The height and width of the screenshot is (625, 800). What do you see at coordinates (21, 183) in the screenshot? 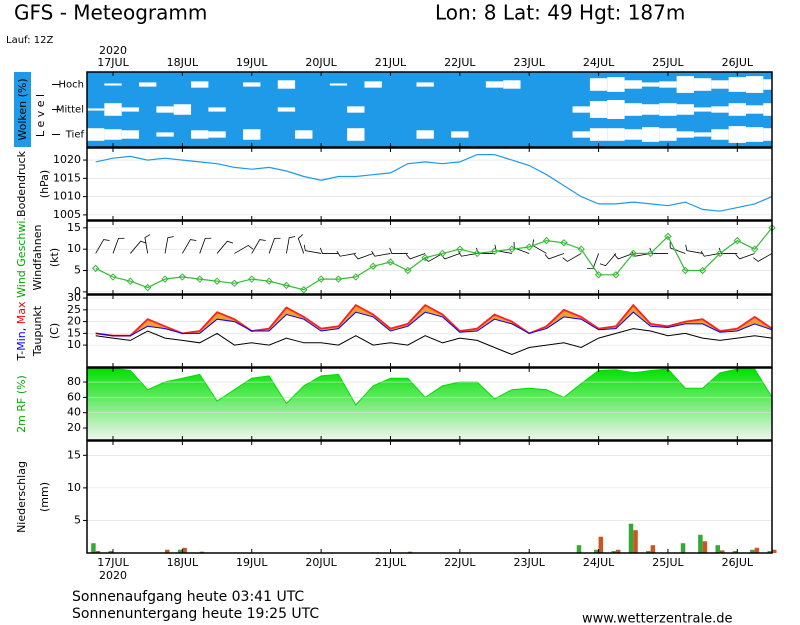
I see `axis-label-part: Bodendruck` at bounding box center [21, 183].